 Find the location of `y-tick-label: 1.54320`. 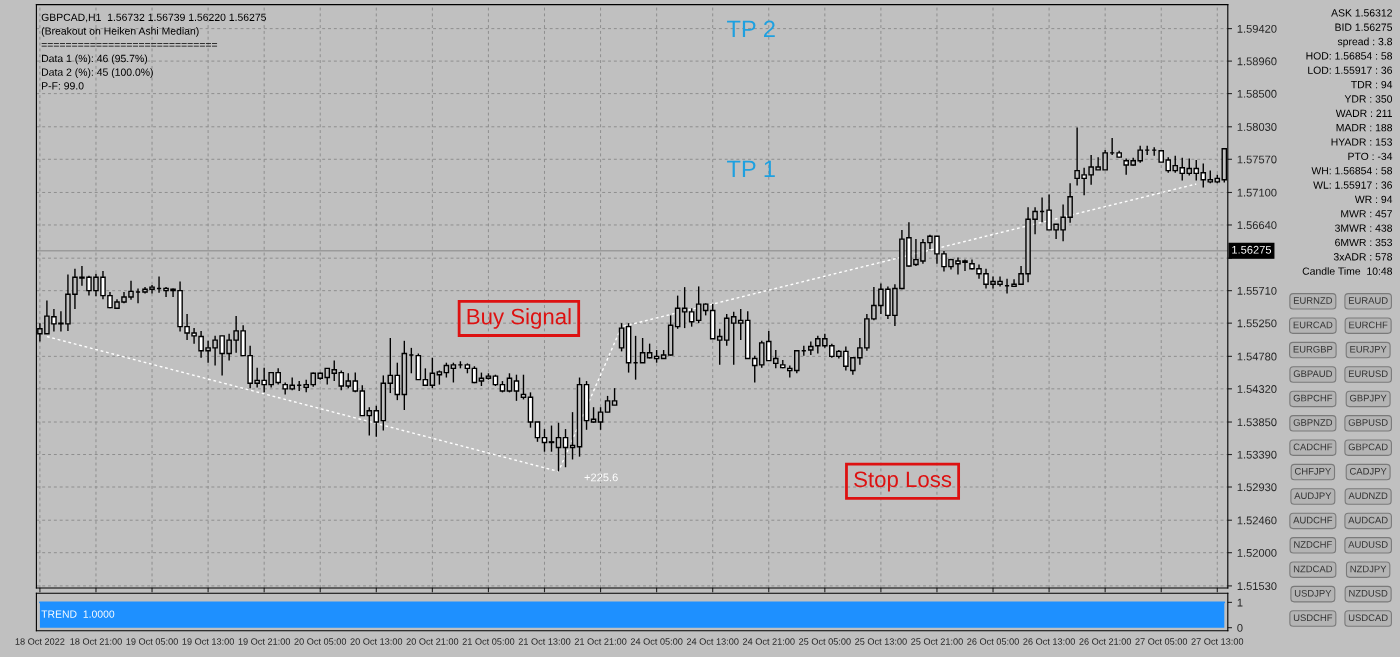

y-tick-label: 1.54320 is located at coordinates (1257, 389).